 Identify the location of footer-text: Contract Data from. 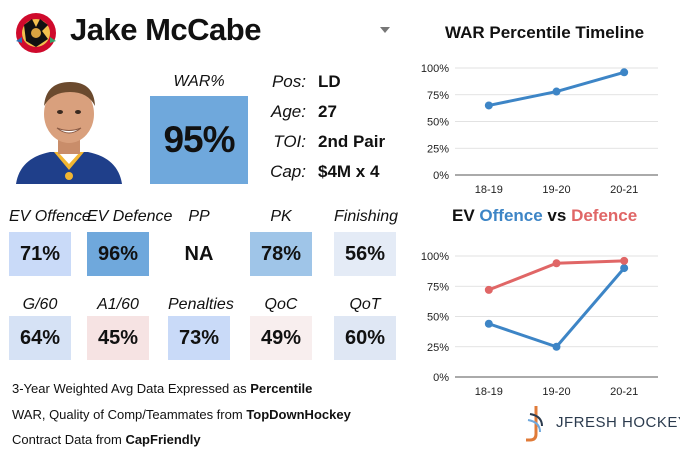
(69, 439).